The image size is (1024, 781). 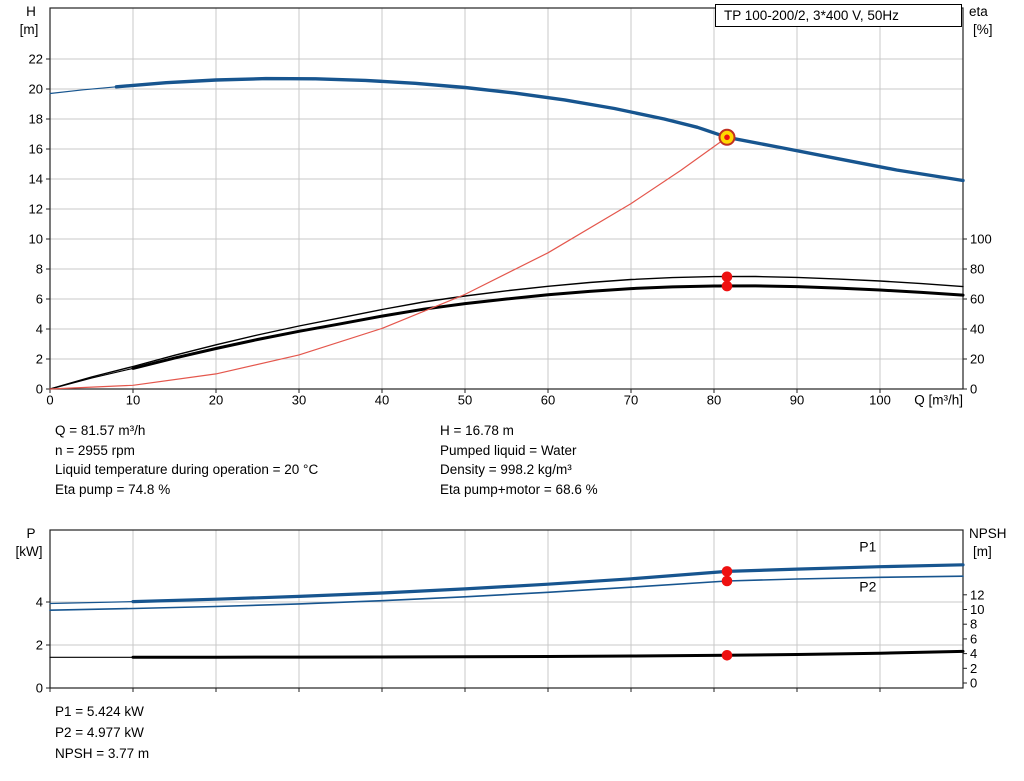 What do you see at coordinates (539, 129) in the screenshot?
I see `qh-curve-curve` at bounding box center [539, 129].